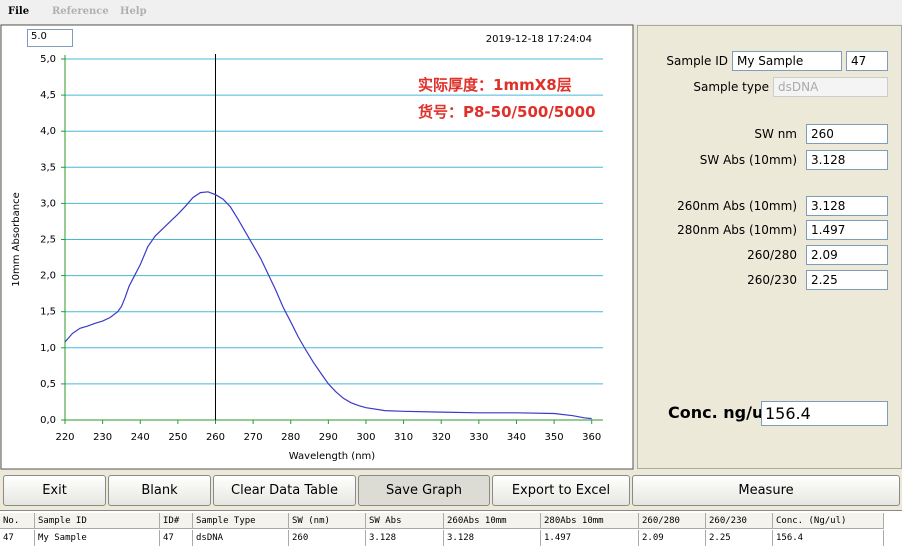 This screenshot has width=902, height=549. What do you see at coordinates (48, 312) in the screenshot?
I see `y-tick-label: 1,5` at bounding box center [48, 312].